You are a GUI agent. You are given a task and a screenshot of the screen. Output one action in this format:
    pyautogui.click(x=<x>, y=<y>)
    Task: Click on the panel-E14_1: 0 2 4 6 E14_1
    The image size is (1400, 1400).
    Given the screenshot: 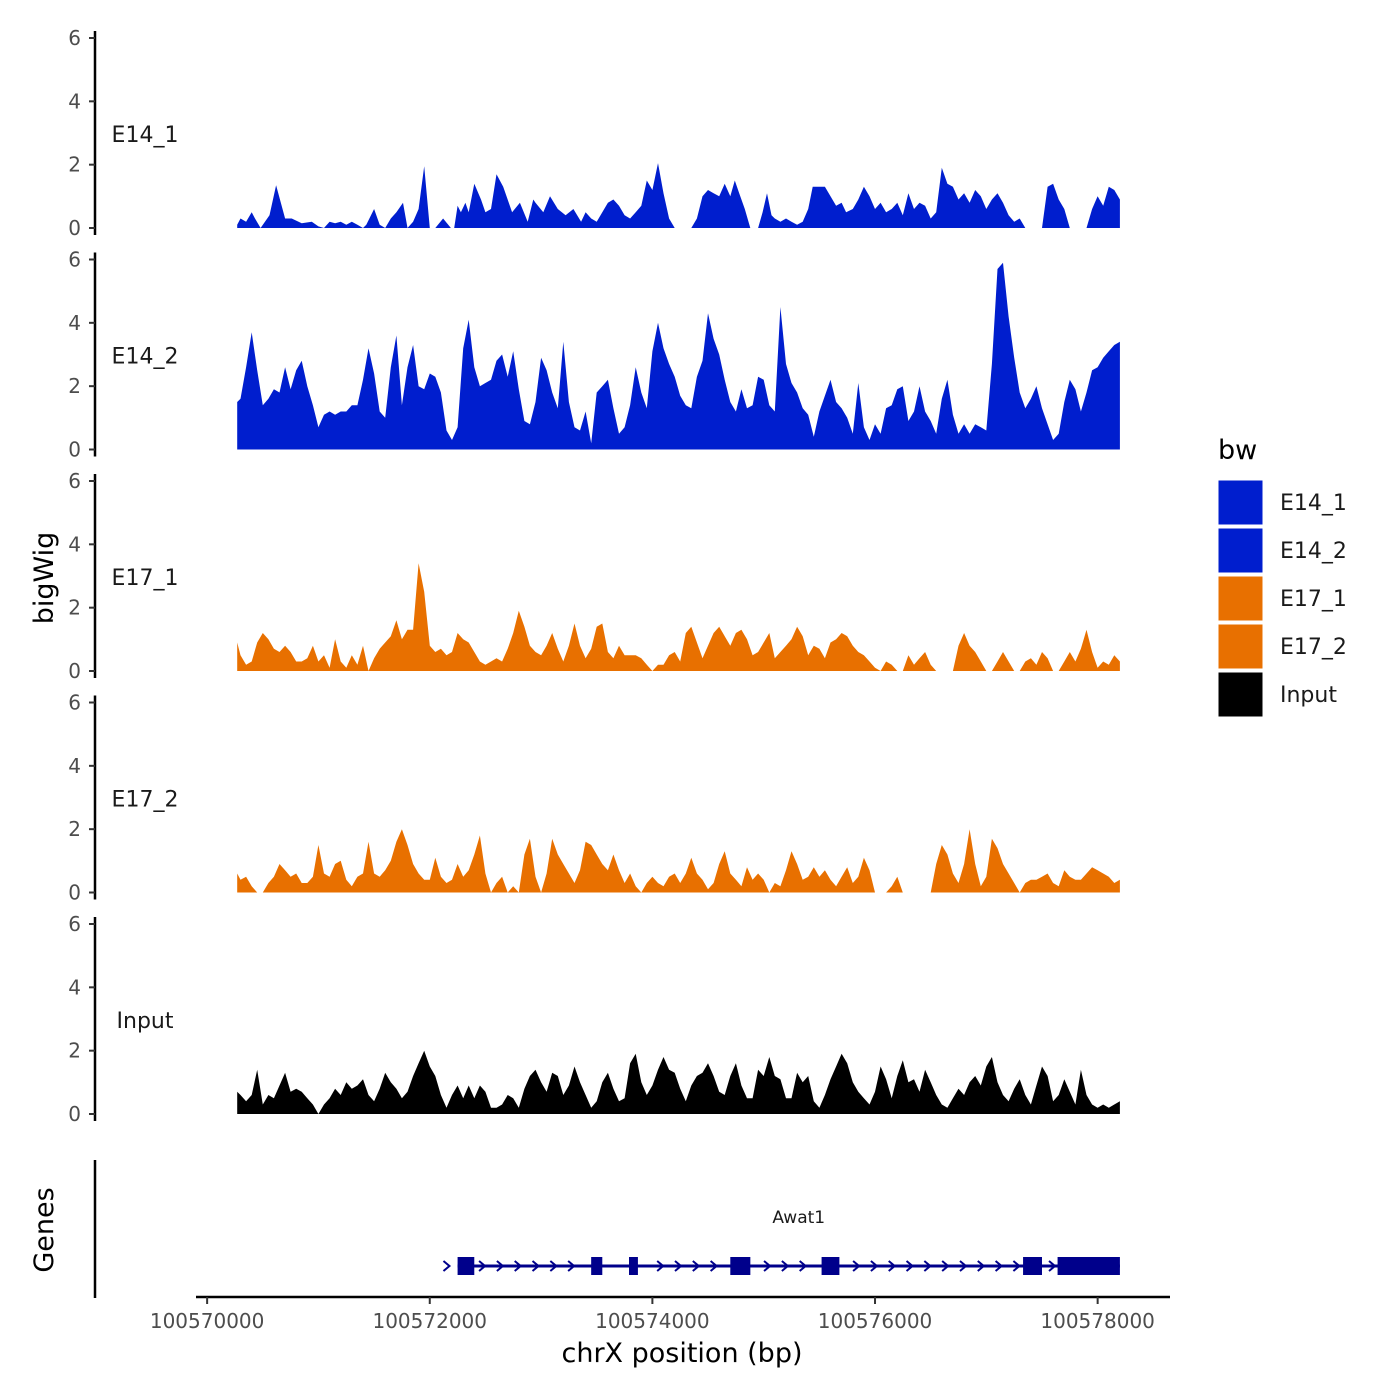 What is the action you would take?
    pyautogui.click(x=594, y=133)
    